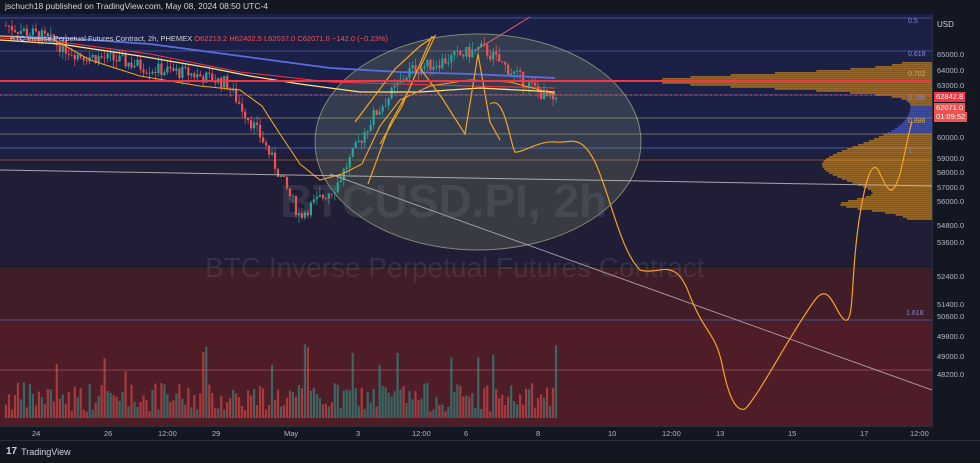 This screenshot has height=463, width=980. Describe the element at coordinates (12, 451) in the screenshot. I see `tv-icon: 17` at that location.